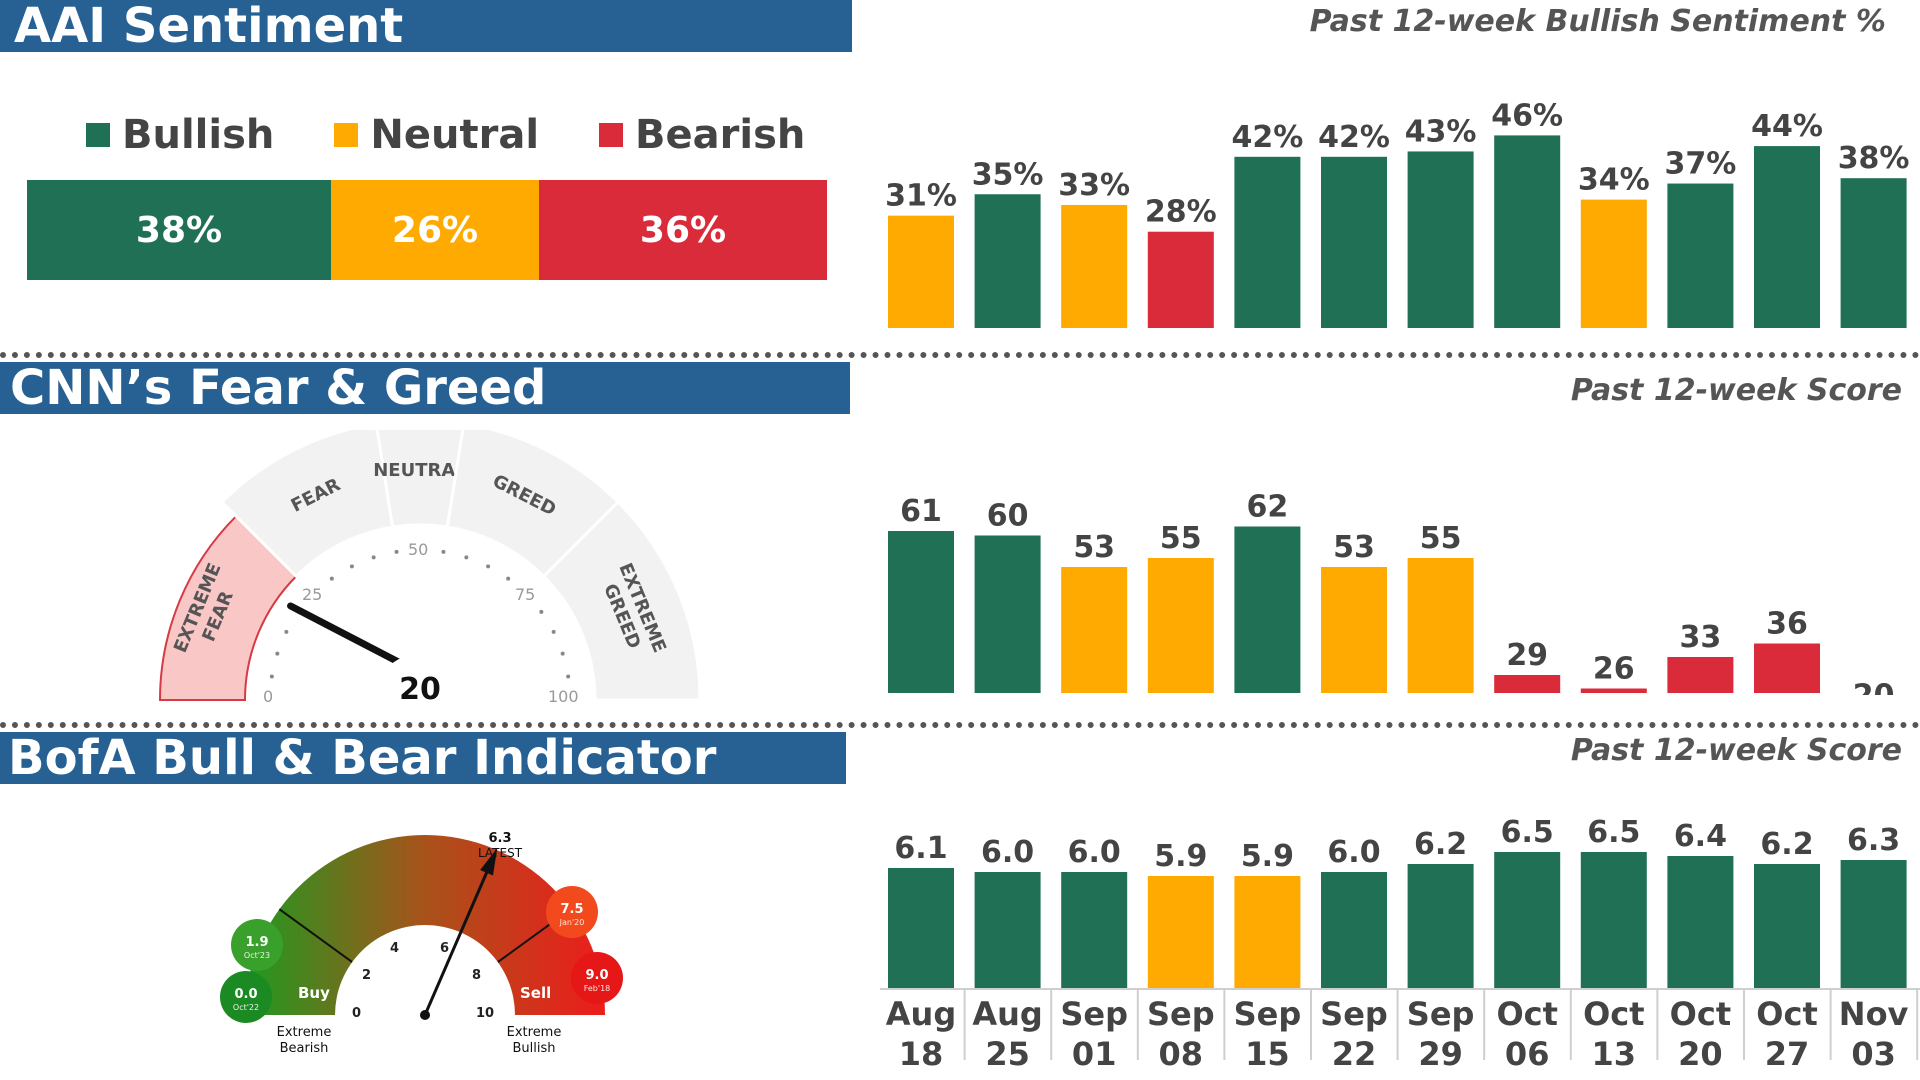  I want to click on bofa-history-value-4: 9.0, so click(596, 975).